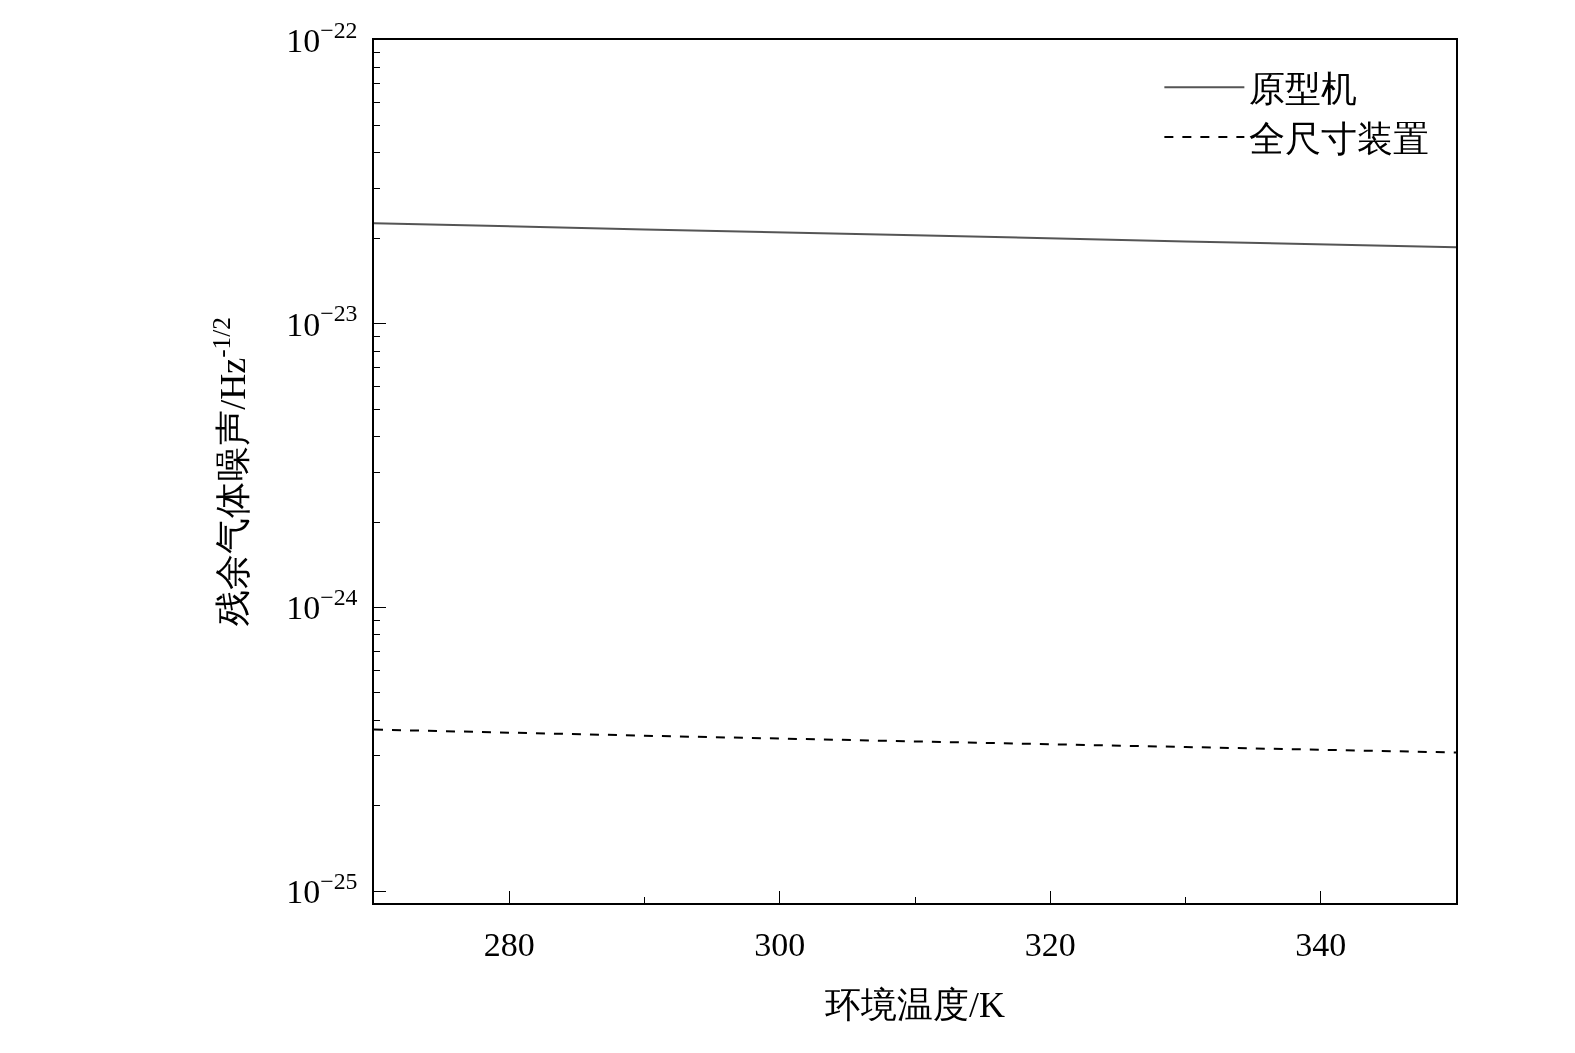 The height and width of the screenshot is (1053, 1575). What do you see at coordinates (509, 944) in the screenshot?
I see `x-tick-label: 280` at bounding box center [509, 944].